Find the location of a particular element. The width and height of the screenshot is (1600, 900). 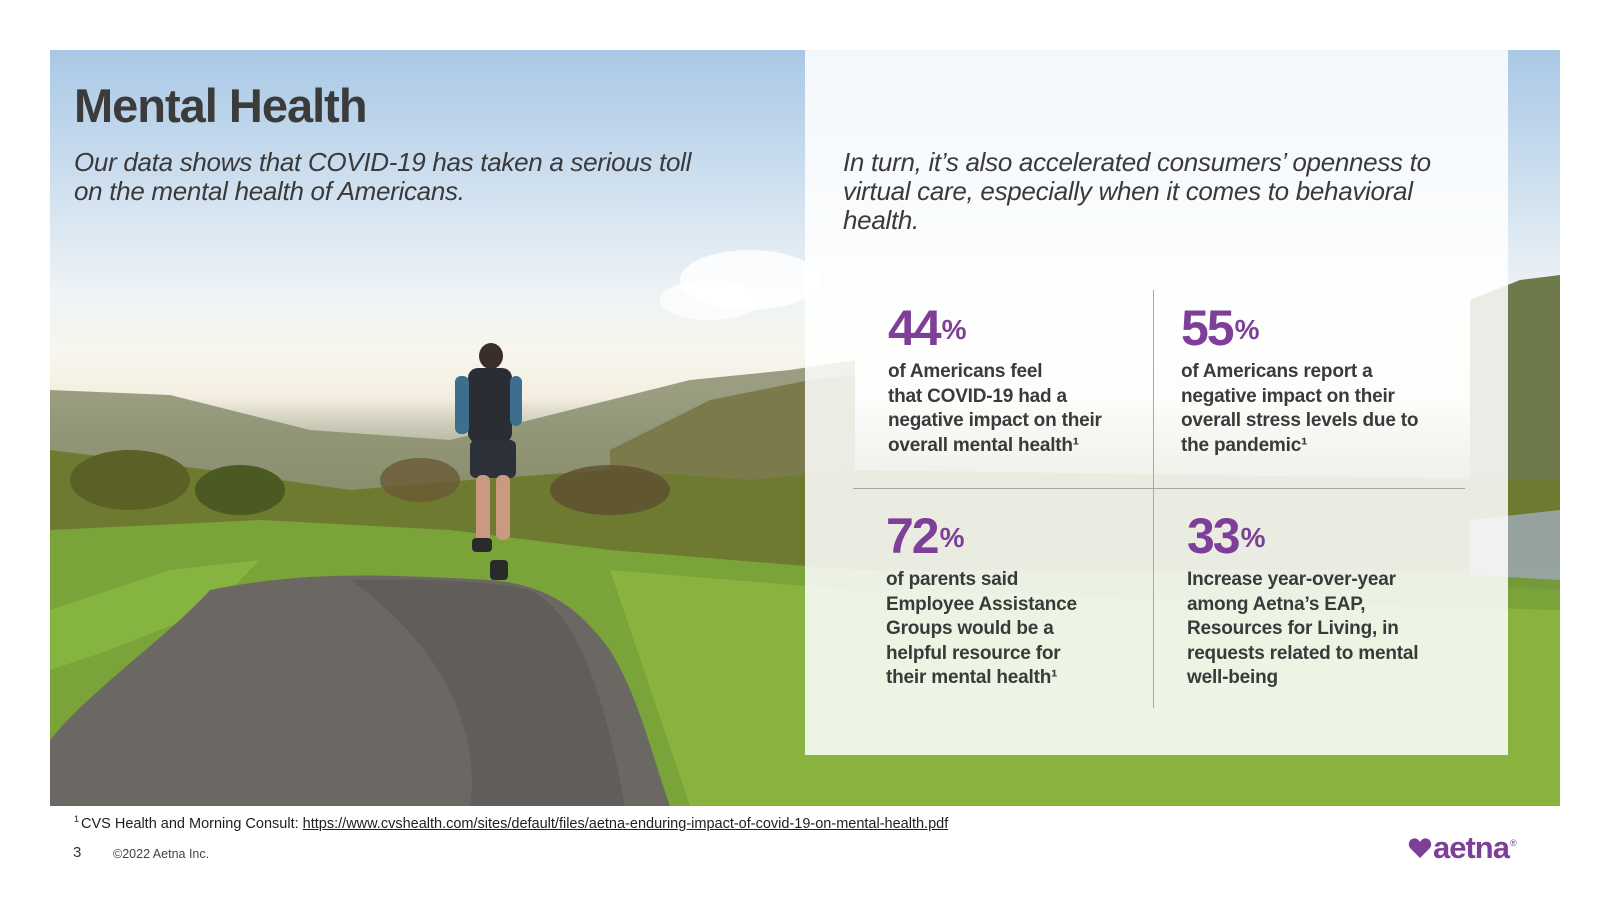

heart-icon is located at coordinates (1420, 848).